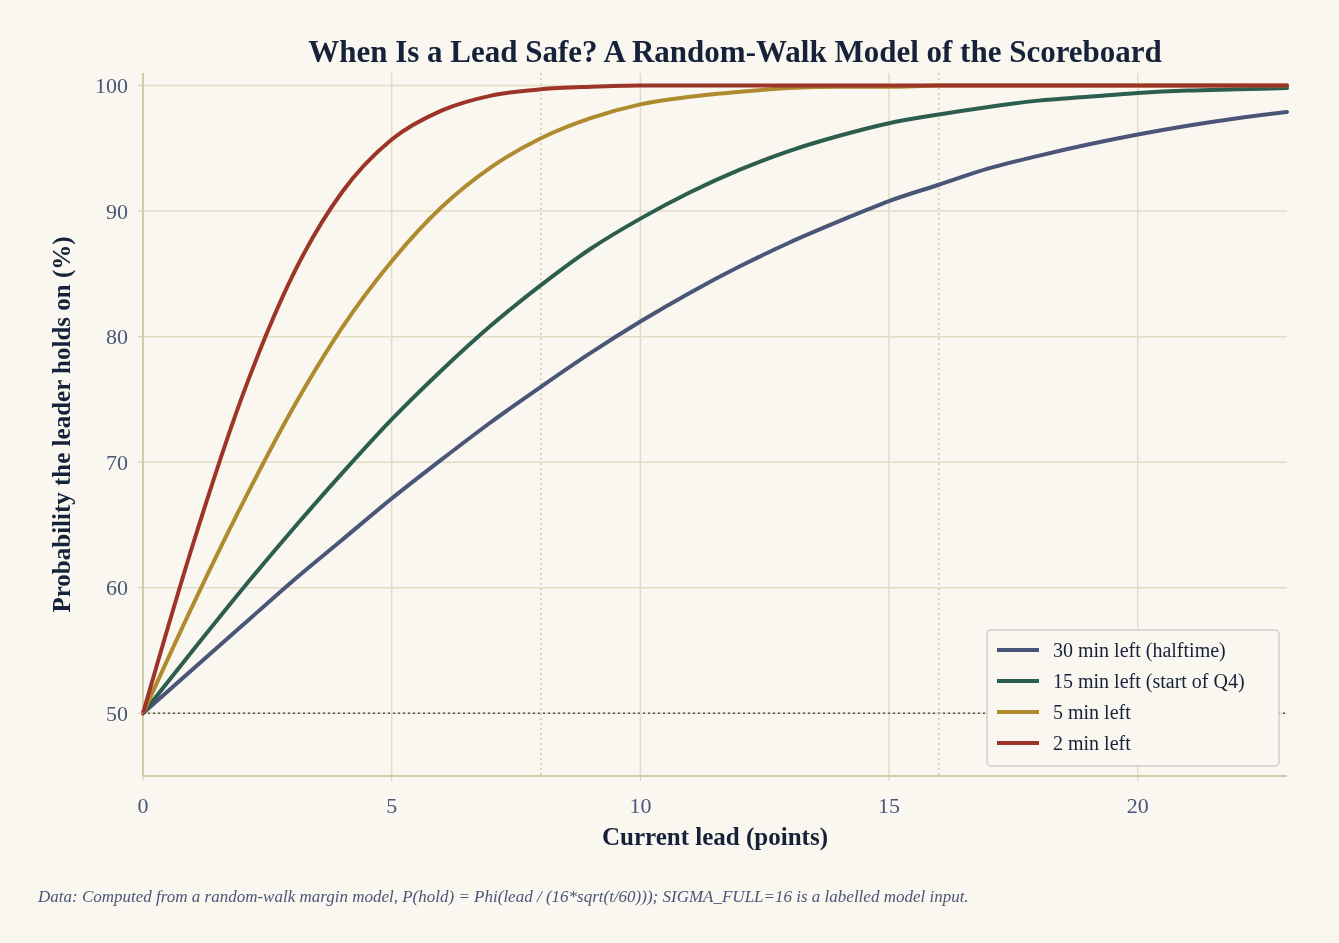 The image size is (1339, 943). What do you see at coordinates (117, 713) in the screenshot?
I see `y-tick-label: 50` at bounding box center [117, 713].